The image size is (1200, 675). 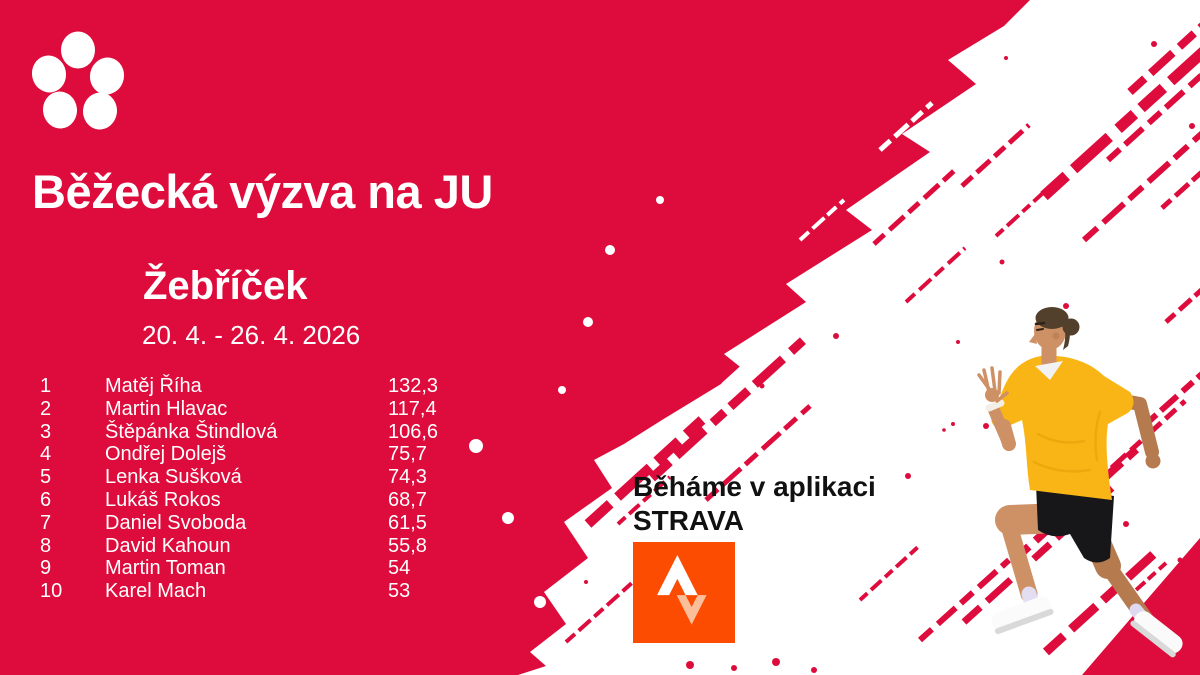 I want to click on name-cell: Martin Hlavac, so click(x=166, y=408).